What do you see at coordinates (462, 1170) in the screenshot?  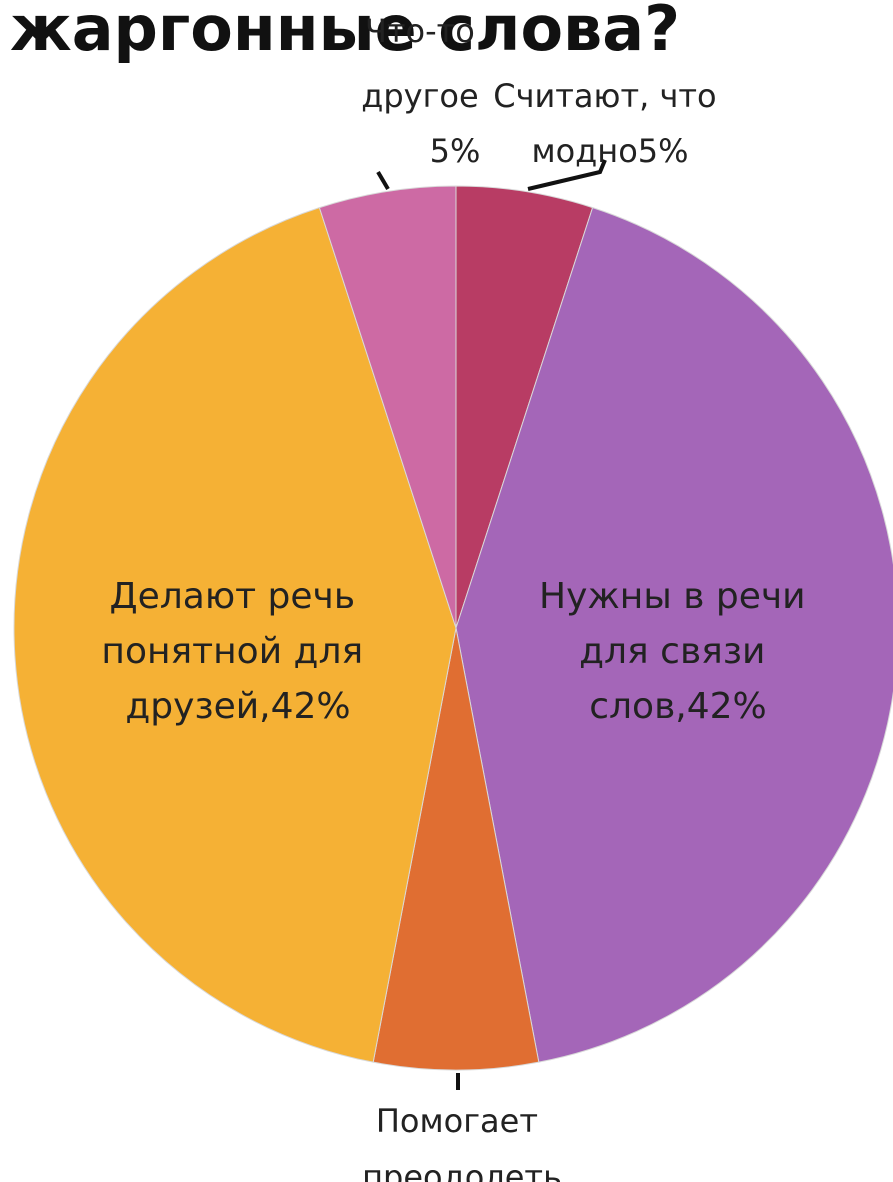 I see `label-line: преодолеть` at bounding box center [462, 1170].